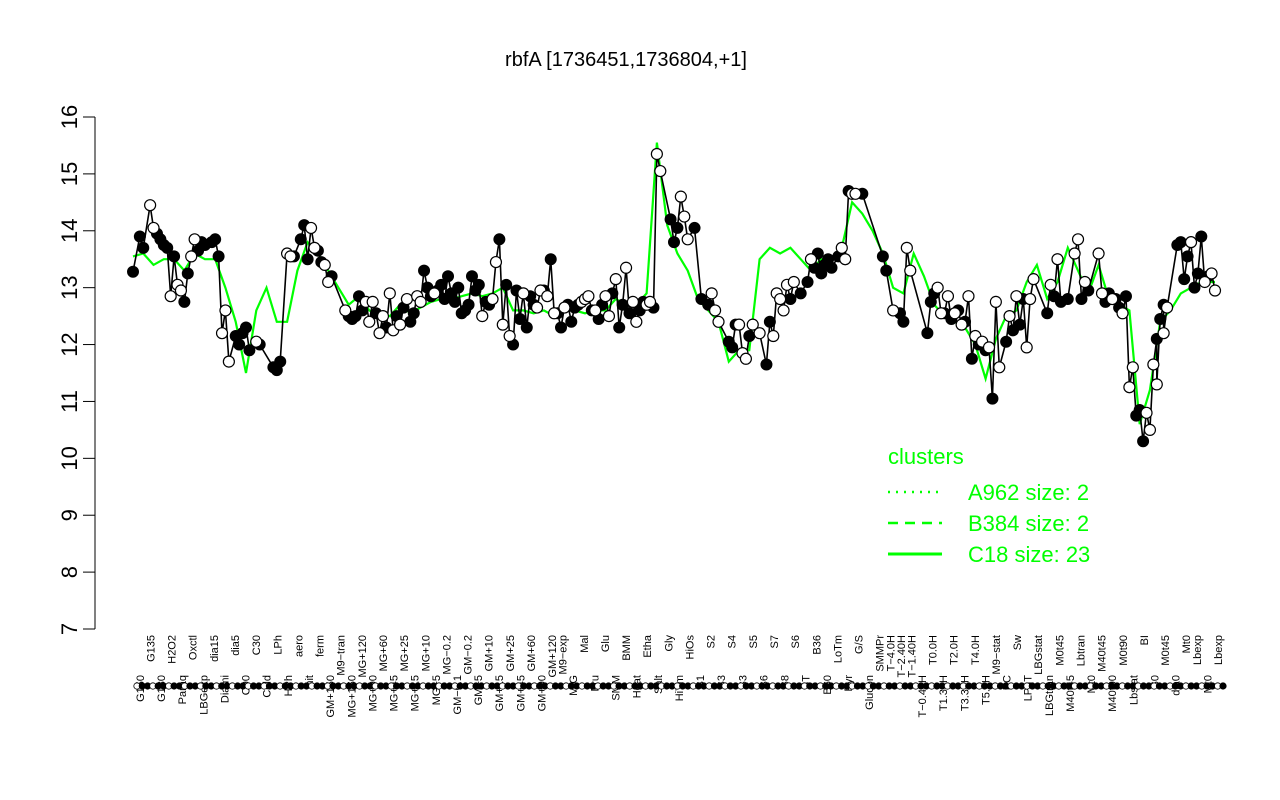  What do you see at coordinates (989, 523) in the screenshot?
I see `legend-entries: A962 size: 2 B384 size: 2 C18 size: 23` at bounding box center [989, 523].